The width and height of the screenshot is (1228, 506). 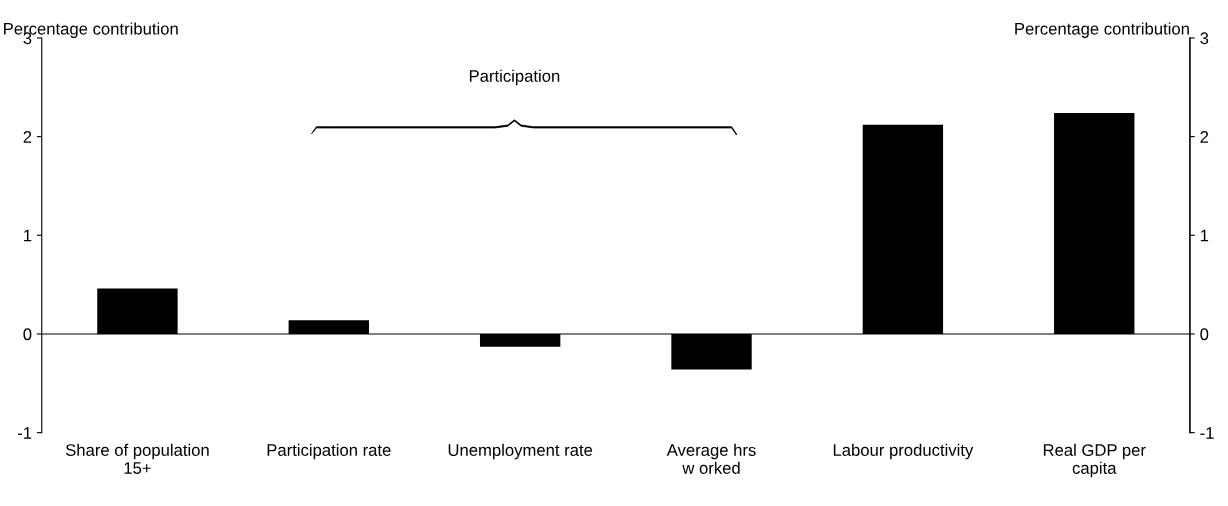 What do you see at coordinates (1204, 38) in the screenshot?
I see `y2-tick-label: 3` at bounding box center [1204, 38].